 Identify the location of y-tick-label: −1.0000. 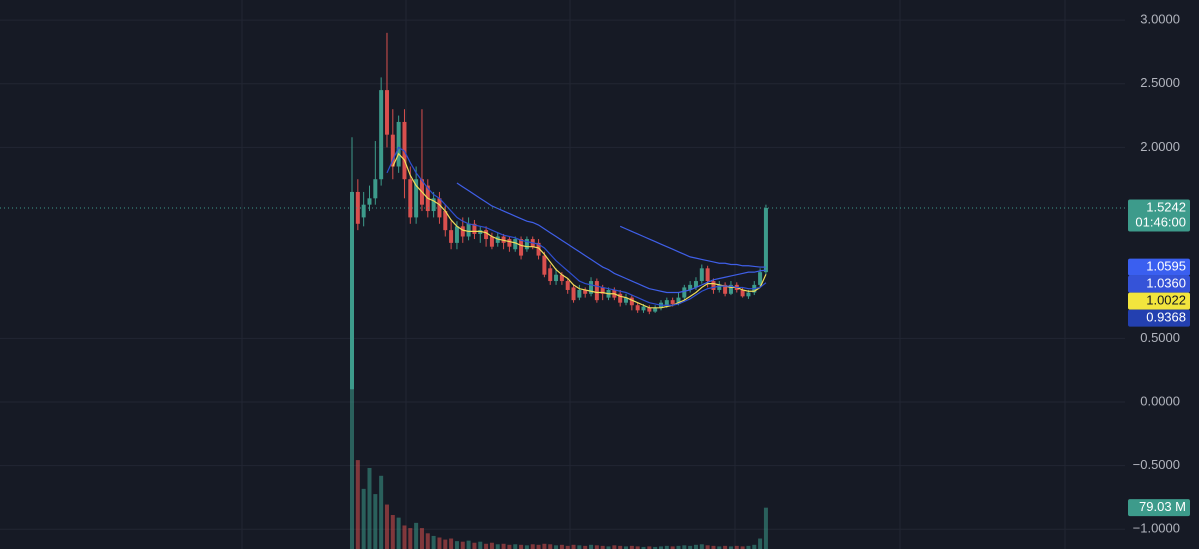
(1156, 528).